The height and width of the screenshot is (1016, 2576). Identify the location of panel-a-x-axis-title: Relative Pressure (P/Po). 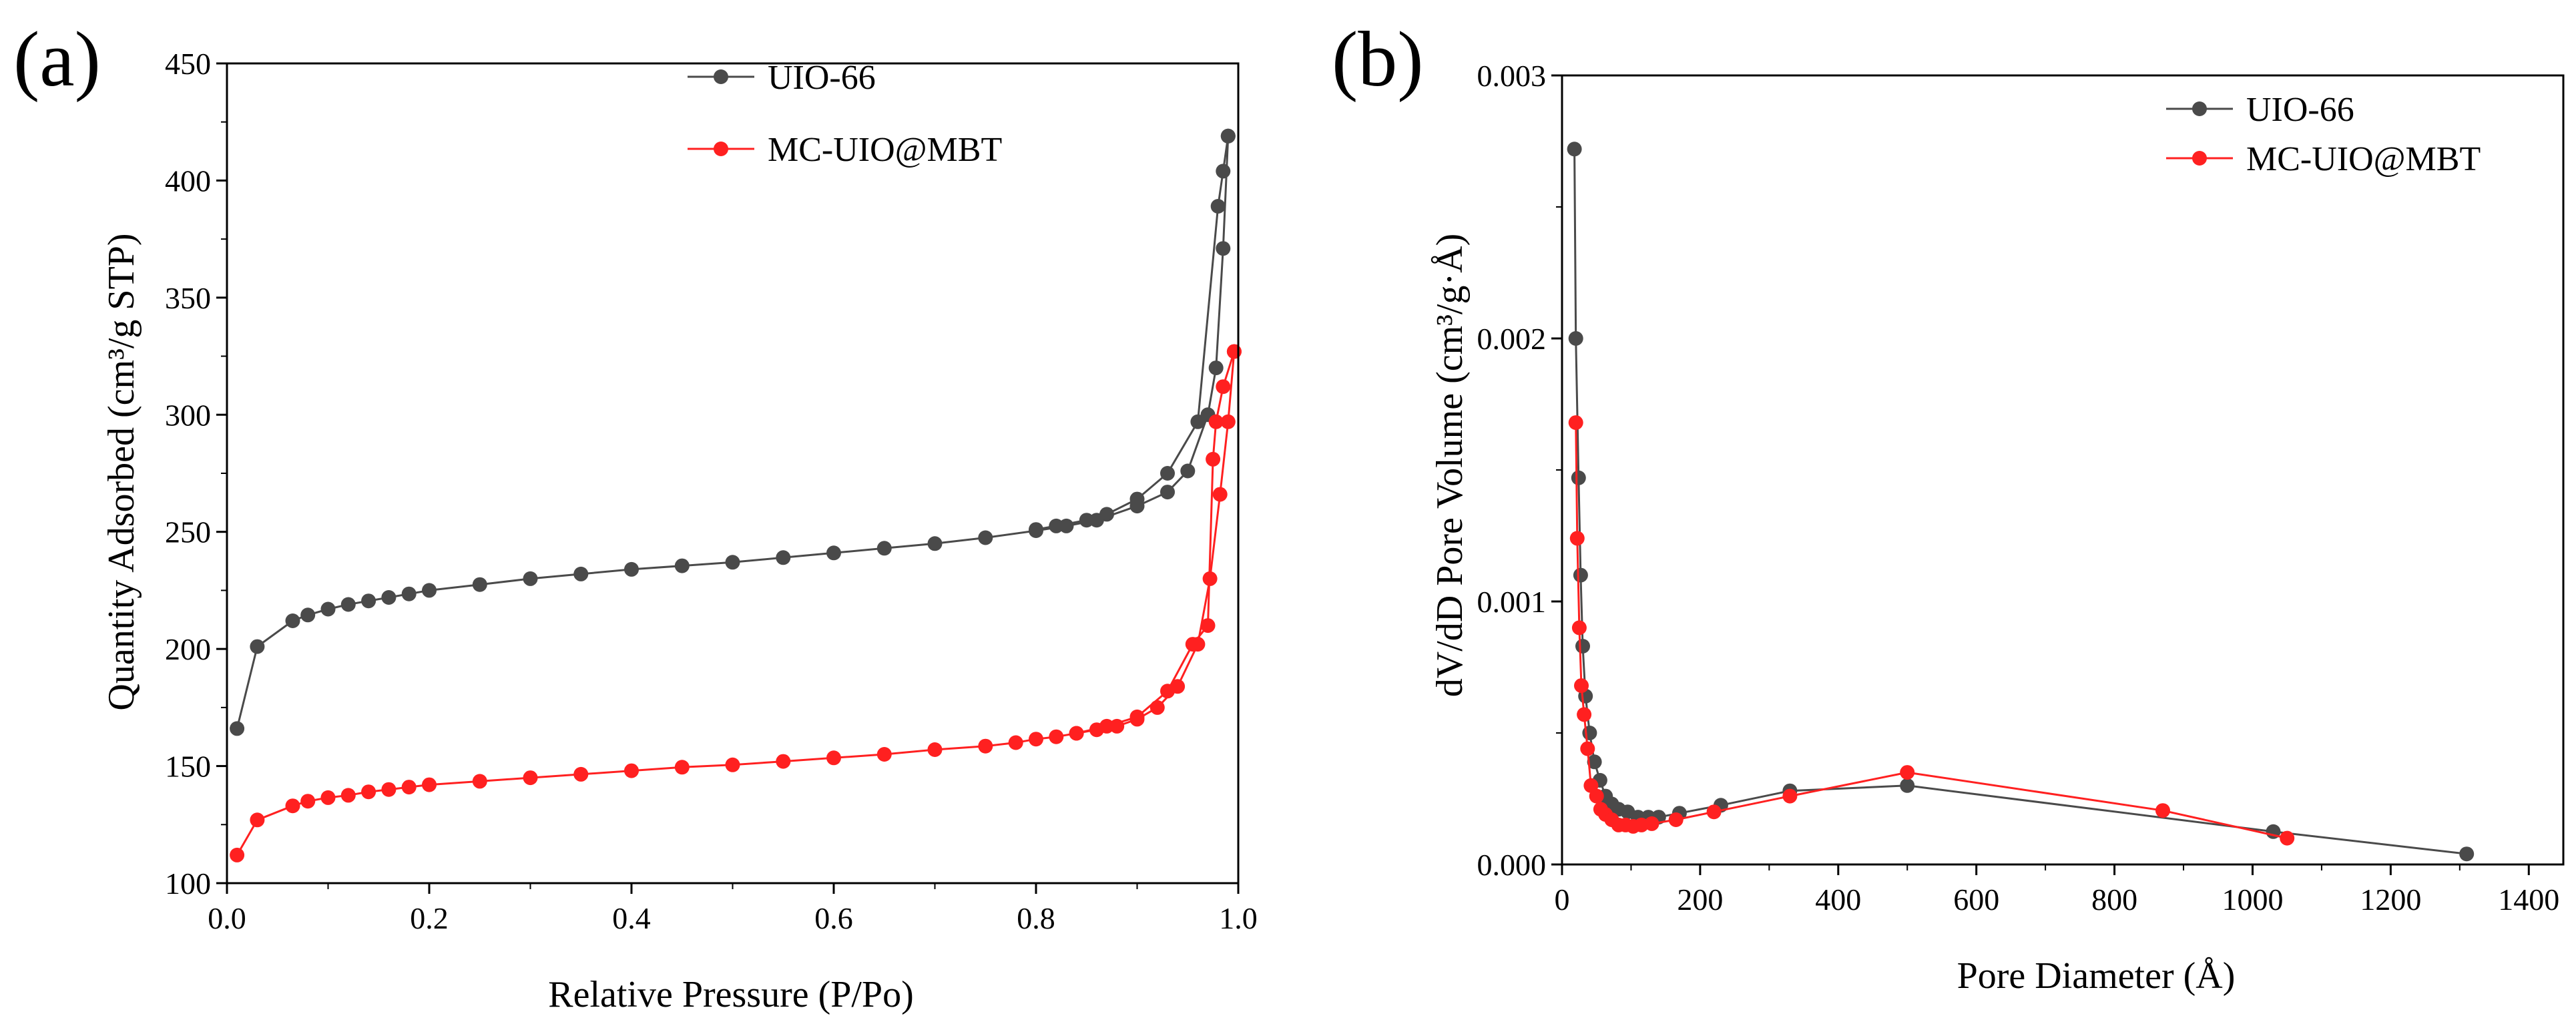
(730, 994).